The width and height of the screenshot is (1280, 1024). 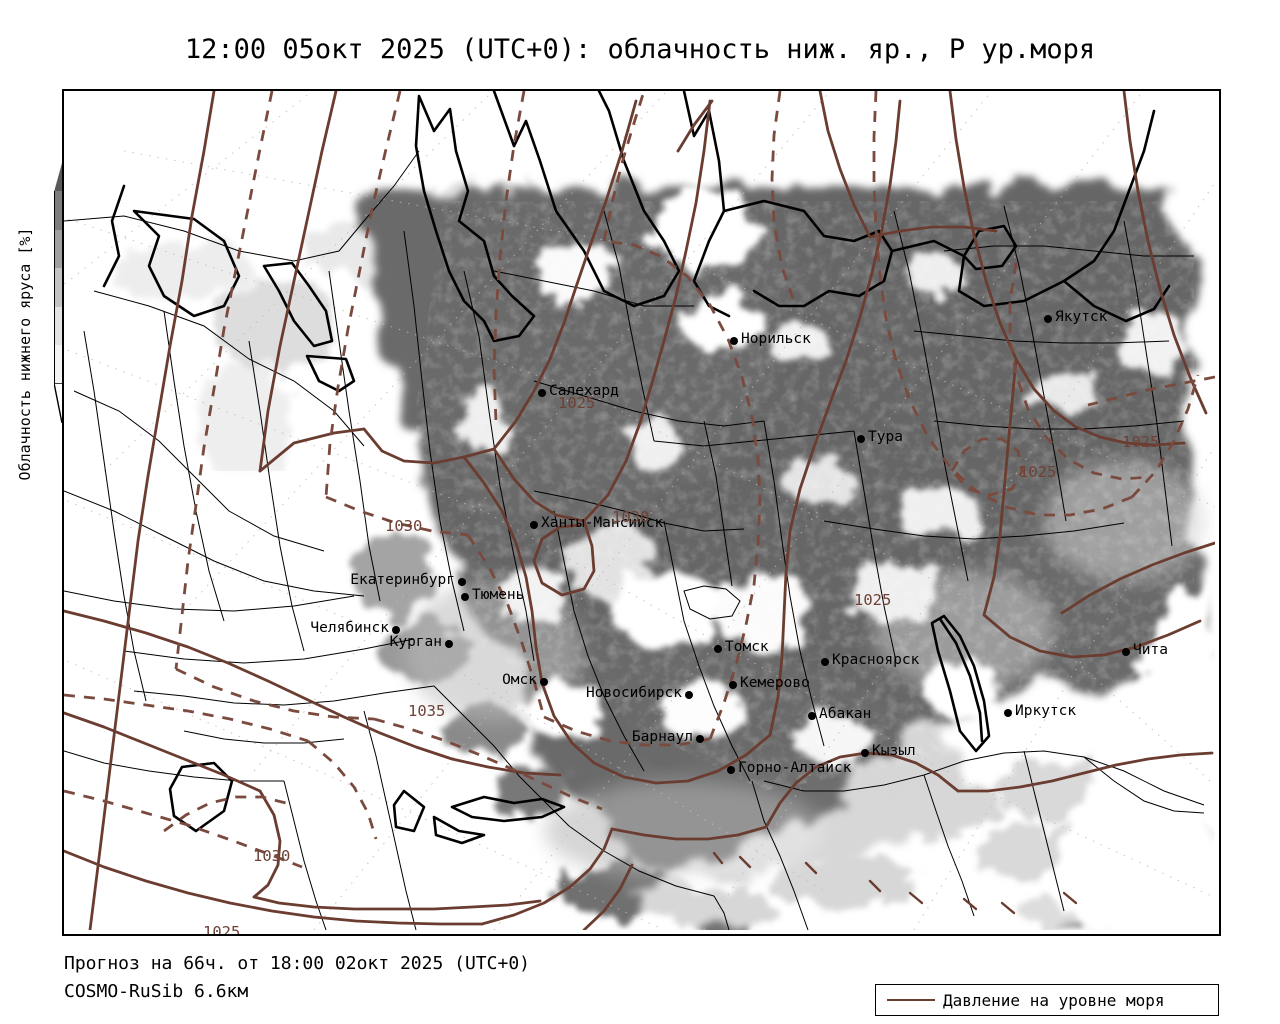 What do you see at coordinates (747, 647) in the screenshot?
I see `city-label: Томск` at bounding box center [747, 647].